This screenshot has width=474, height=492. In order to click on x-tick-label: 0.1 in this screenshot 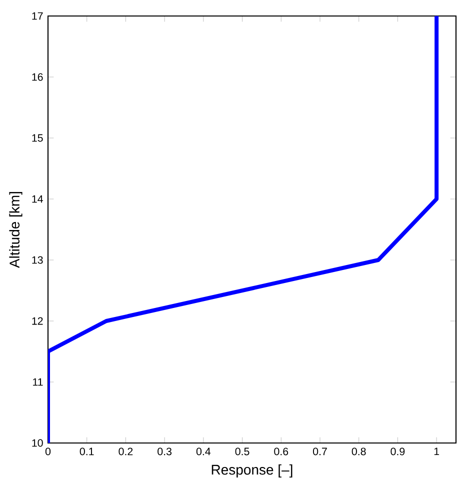, I will do `click(87, 452)`.